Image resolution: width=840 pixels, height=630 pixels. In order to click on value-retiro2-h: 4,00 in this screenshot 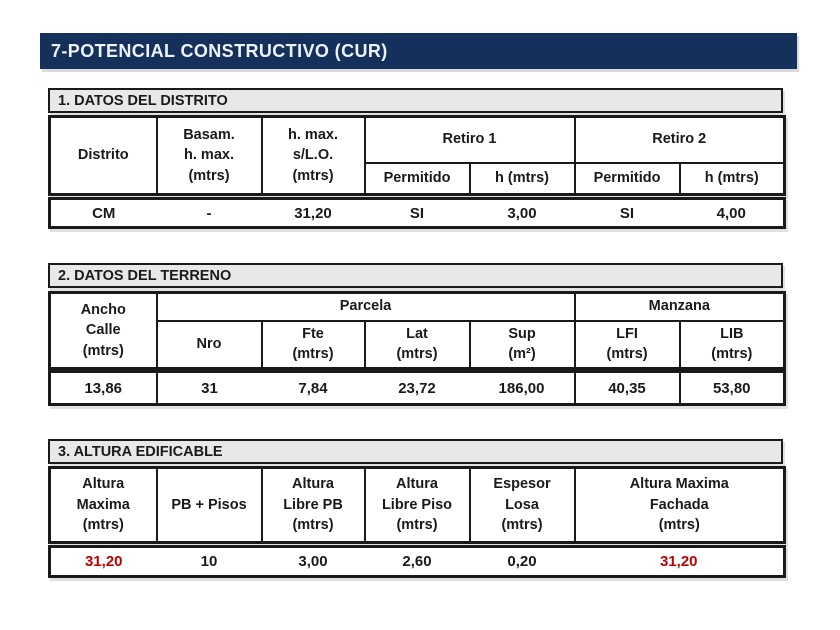, I will do `click(731, 213)`.